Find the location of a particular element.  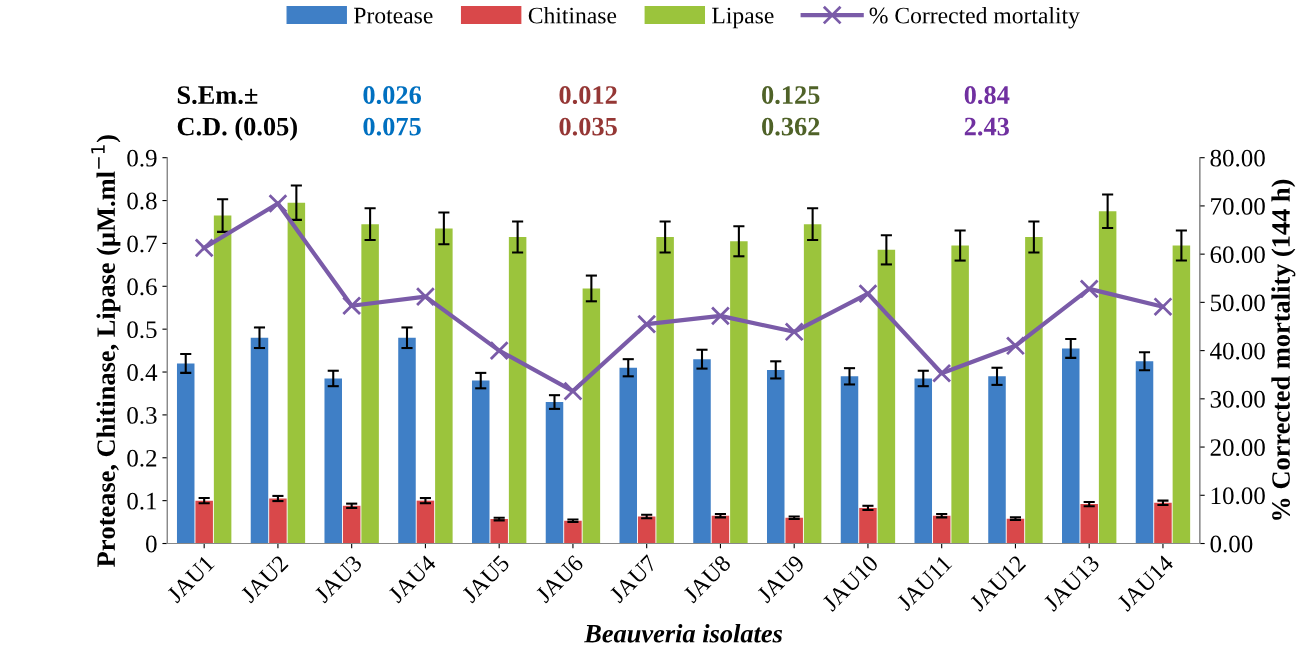

y2-tick-label: 0.00 is located at coordinates (1231, 544).